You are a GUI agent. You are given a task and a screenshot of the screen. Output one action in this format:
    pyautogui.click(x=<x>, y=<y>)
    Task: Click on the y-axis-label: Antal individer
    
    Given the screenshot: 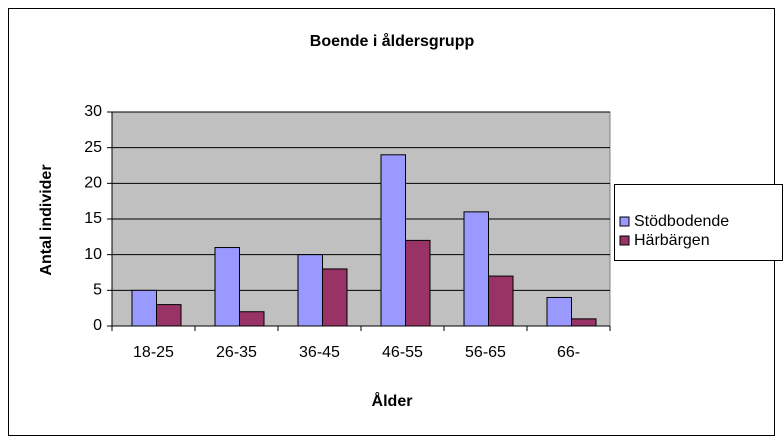 What is the action you would take?
    pyautogui.click(x=46, y=219)
    